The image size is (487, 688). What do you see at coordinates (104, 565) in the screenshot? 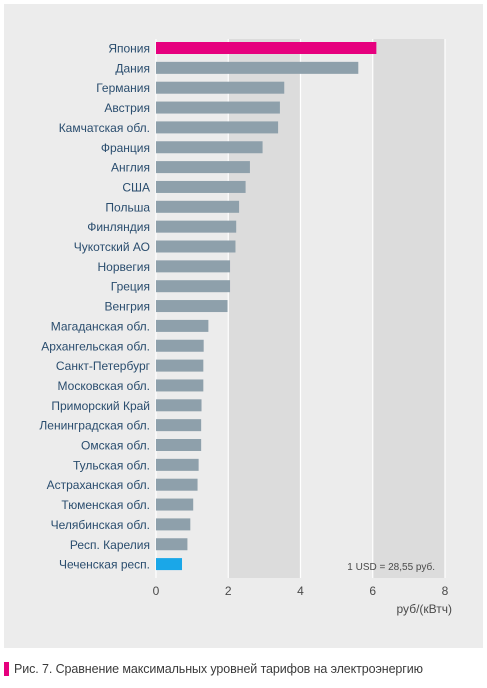
I see `category-label-26: Чеченская респ.` at bounding box center [104, 565].